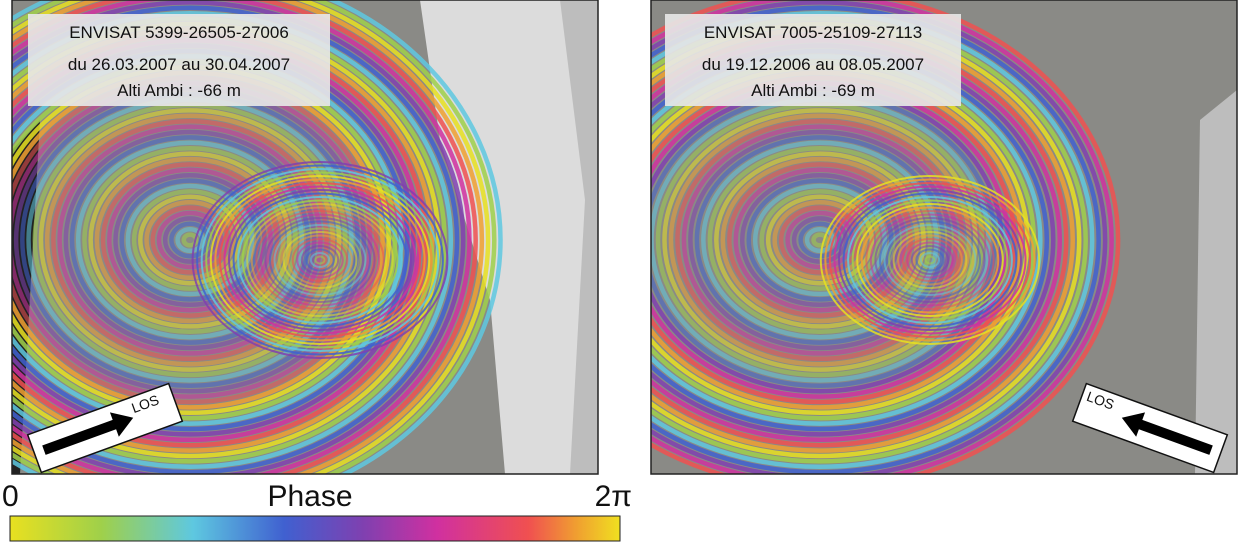  What do you see at coordinates (509, 237) in the screenshot?
I see `shaded-relief` at bounding box center [509, 237].